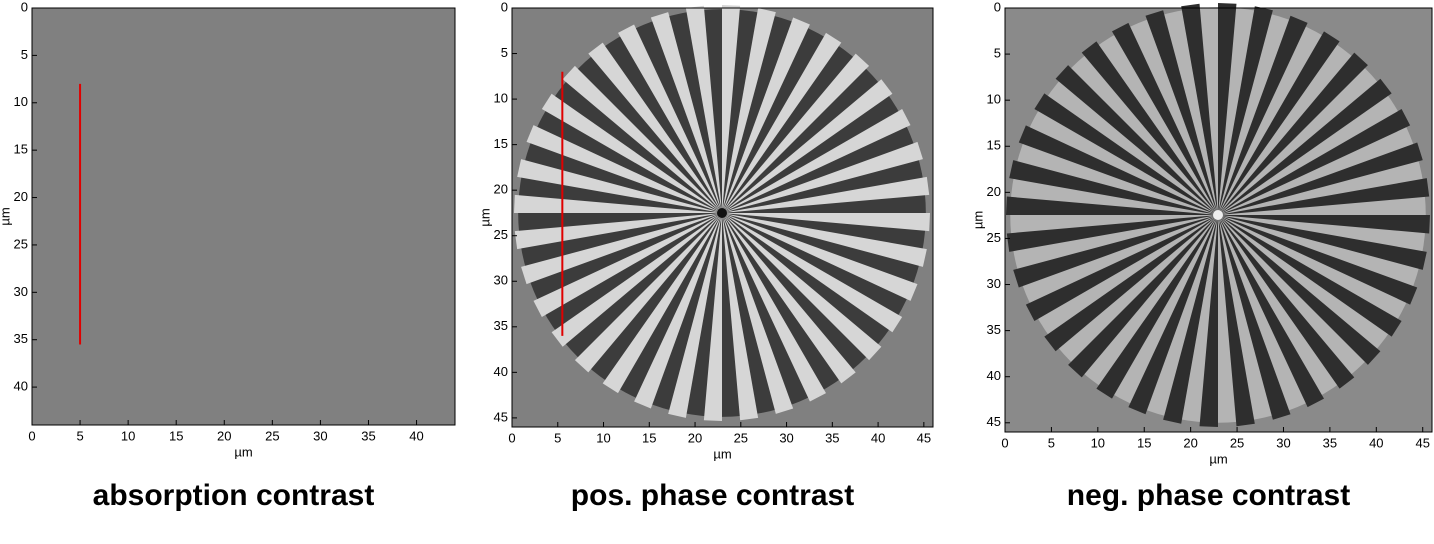 Image resolution: width=1434 pixels, height=544 pixels. Describe the element at coordinates (994, 421) in the screenshot. I see `y-tick-label: 45` at that location.